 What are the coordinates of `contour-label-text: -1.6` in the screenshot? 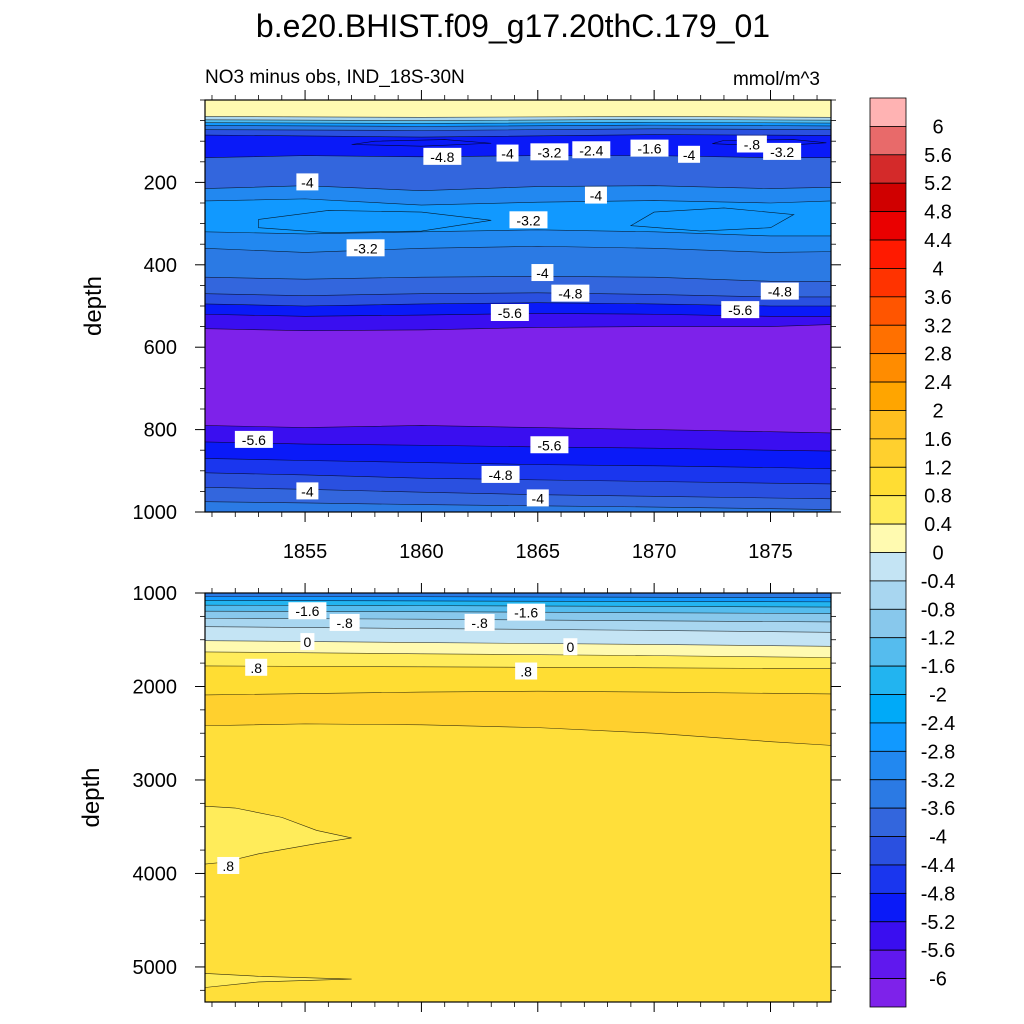 It's located at (526, 613).